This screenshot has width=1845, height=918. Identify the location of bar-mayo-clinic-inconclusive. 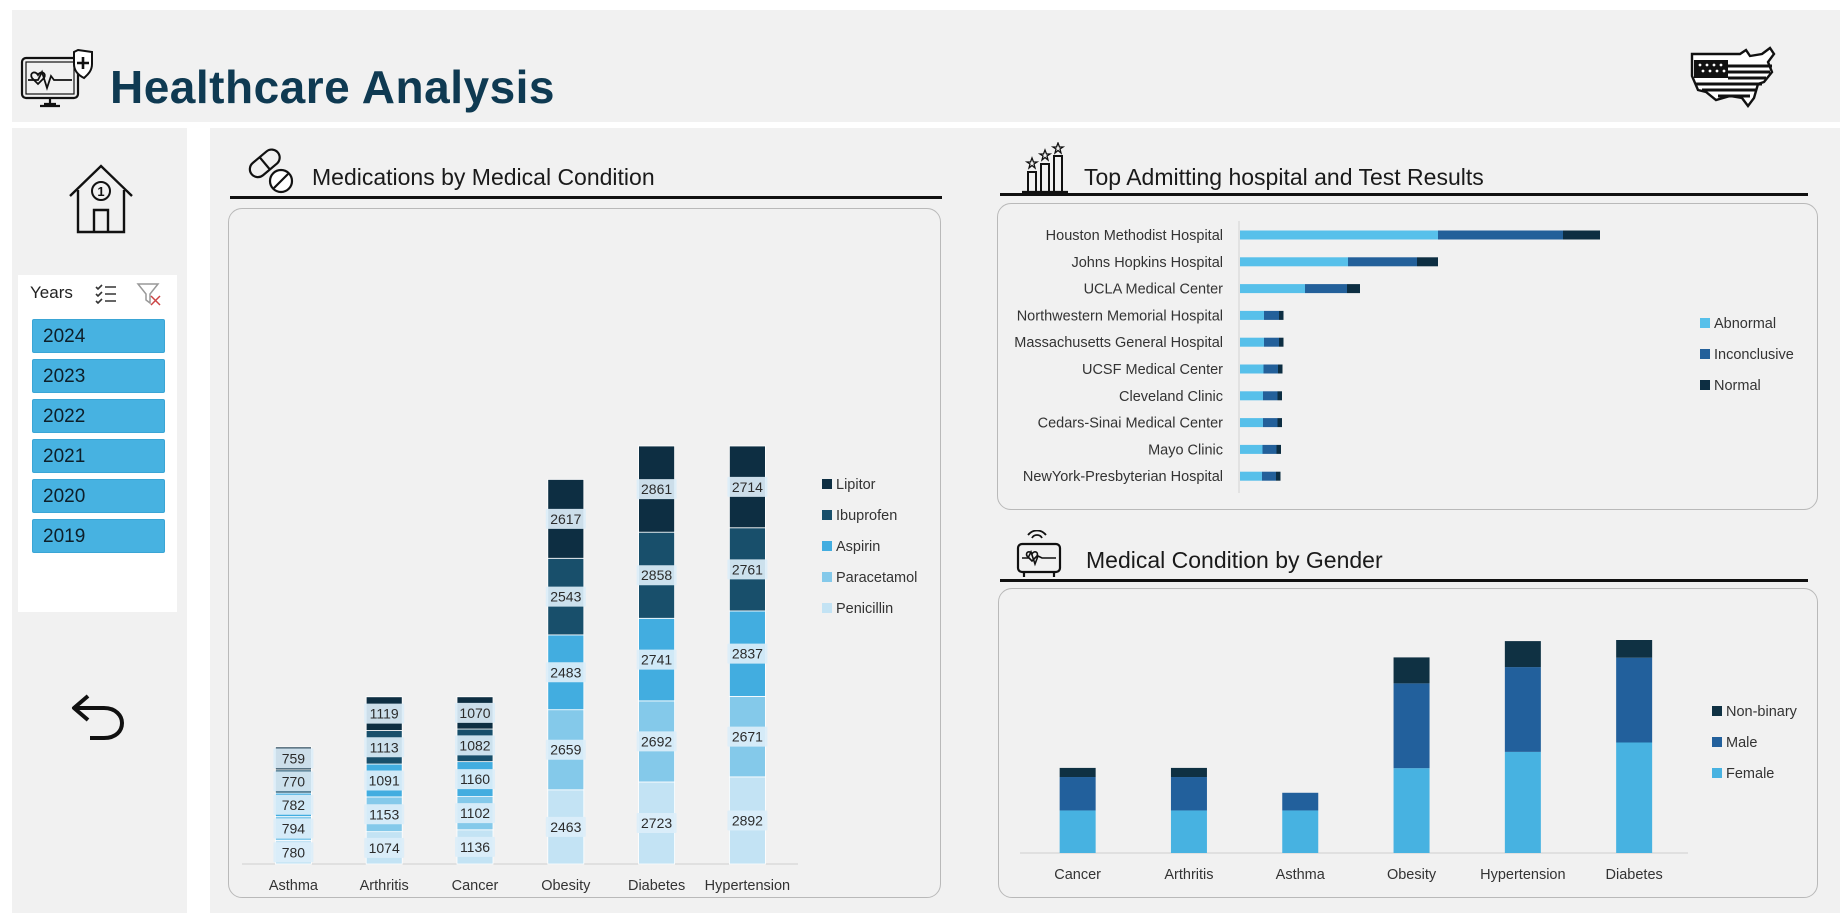
(1269, 449).